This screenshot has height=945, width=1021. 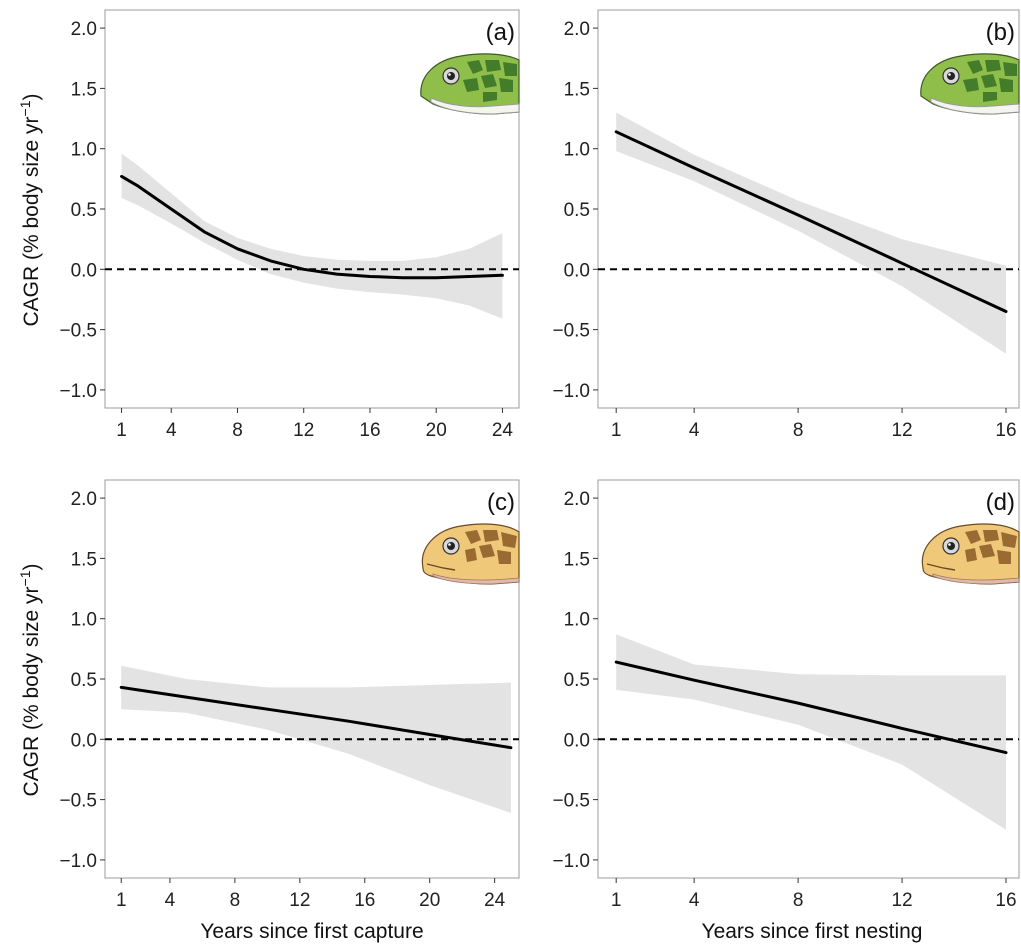 I want to click on x-axis-title-right: Years since first nesting, so click(x=811, y=931).